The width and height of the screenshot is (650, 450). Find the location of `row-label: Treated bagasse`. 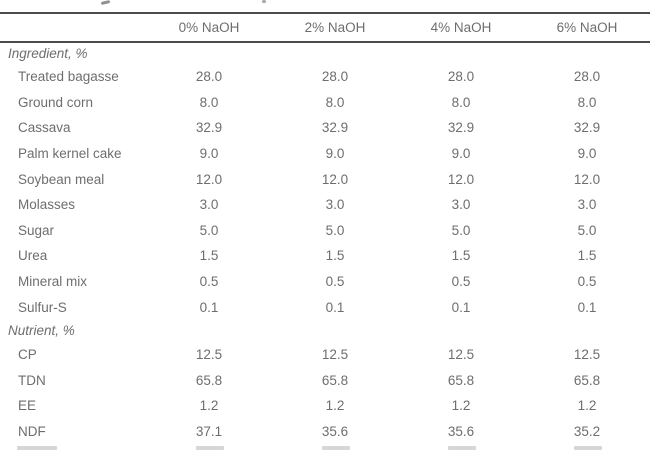

row-label: Treated bagasse is located at coordinates (68, 77).